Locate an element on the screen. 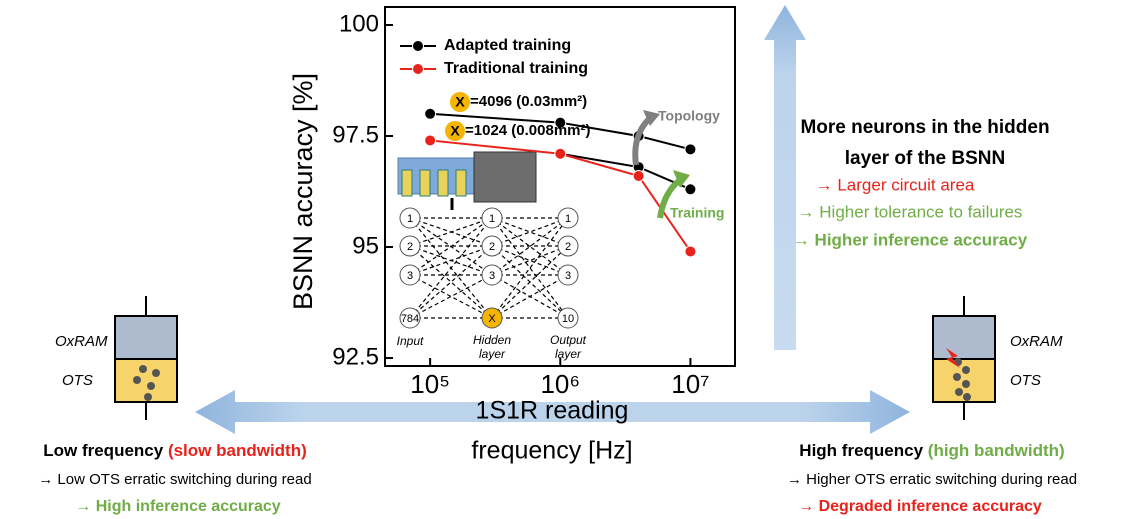 This screenshot has width=1136, height=519. annotation: Topology is located at coordinates (689, 116).